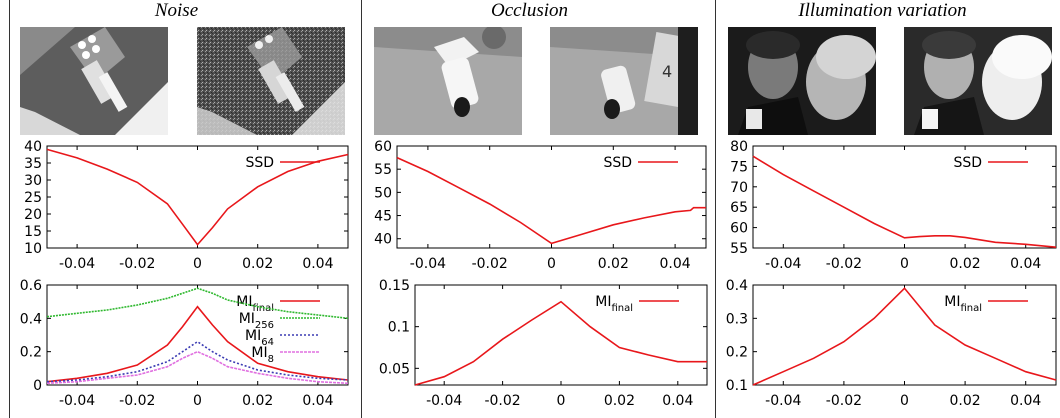 The image size is (1060, 418). What do you see at coordinates (256, 321) in the screenshot?
I see `noise-mi-legend-label: MI256` at bounding box center [256, 321].